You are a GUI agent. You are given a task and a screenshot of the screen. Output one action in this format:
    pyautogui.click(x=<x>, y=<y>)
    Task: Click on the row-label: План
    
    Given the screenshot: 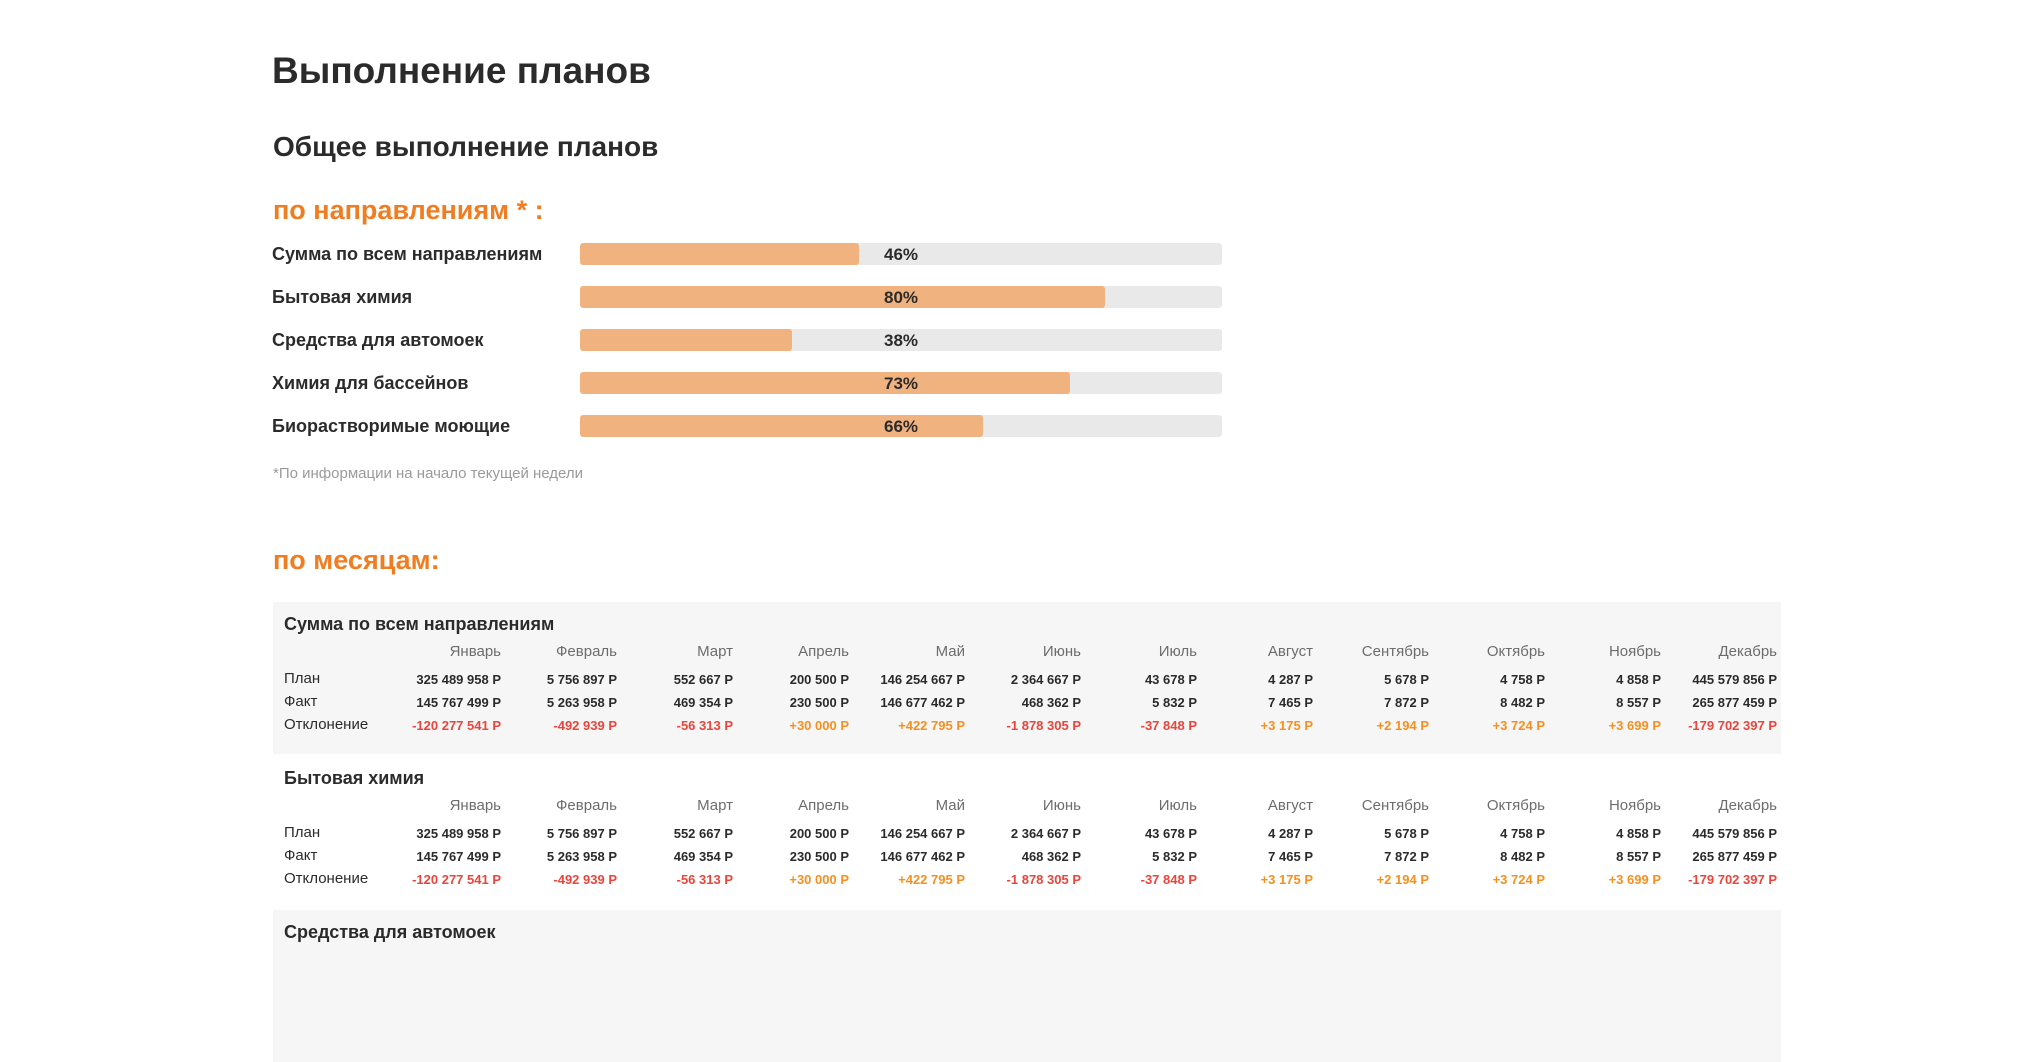 What is the action you would take?
    pyautogui.click(x=302, y=678)
    